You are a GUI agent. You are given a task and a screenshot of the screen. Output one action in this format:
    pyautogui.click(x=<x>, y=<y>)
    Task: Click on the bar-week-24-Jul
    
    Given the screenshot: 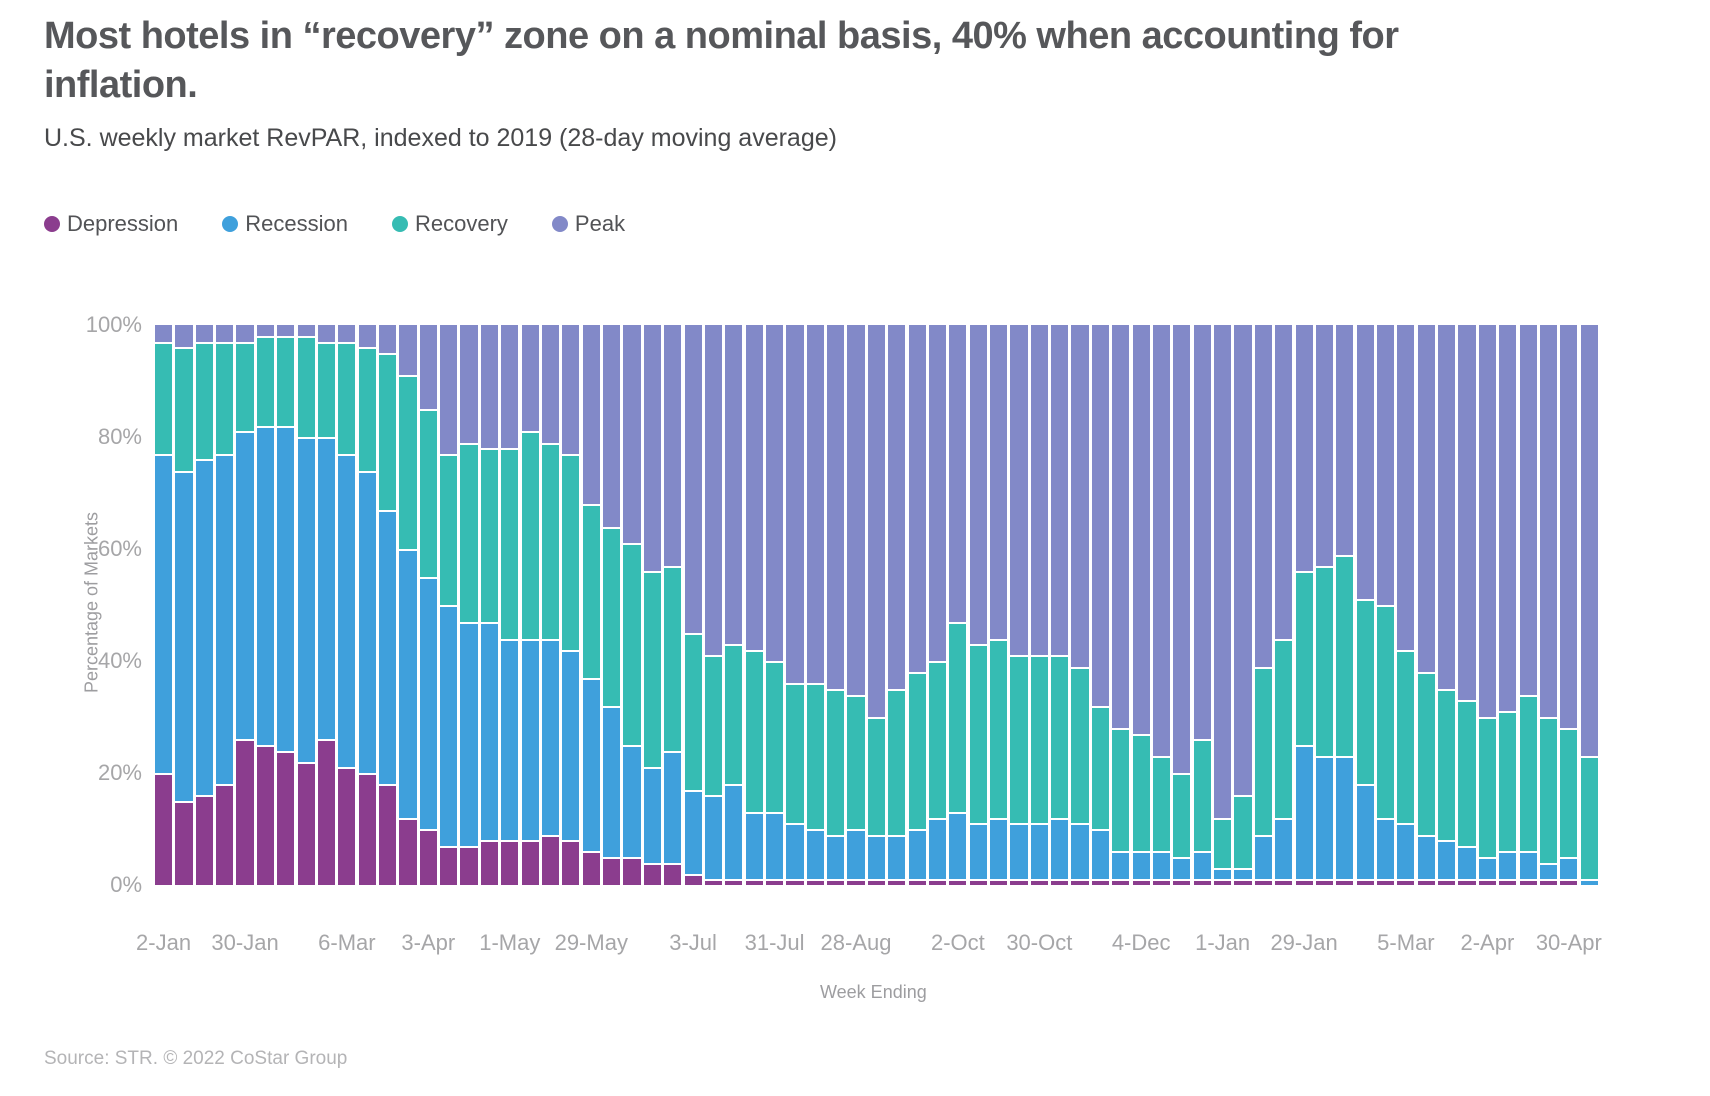 What is the action you would take?
    pyautogui.click(x=754, y=605)
    